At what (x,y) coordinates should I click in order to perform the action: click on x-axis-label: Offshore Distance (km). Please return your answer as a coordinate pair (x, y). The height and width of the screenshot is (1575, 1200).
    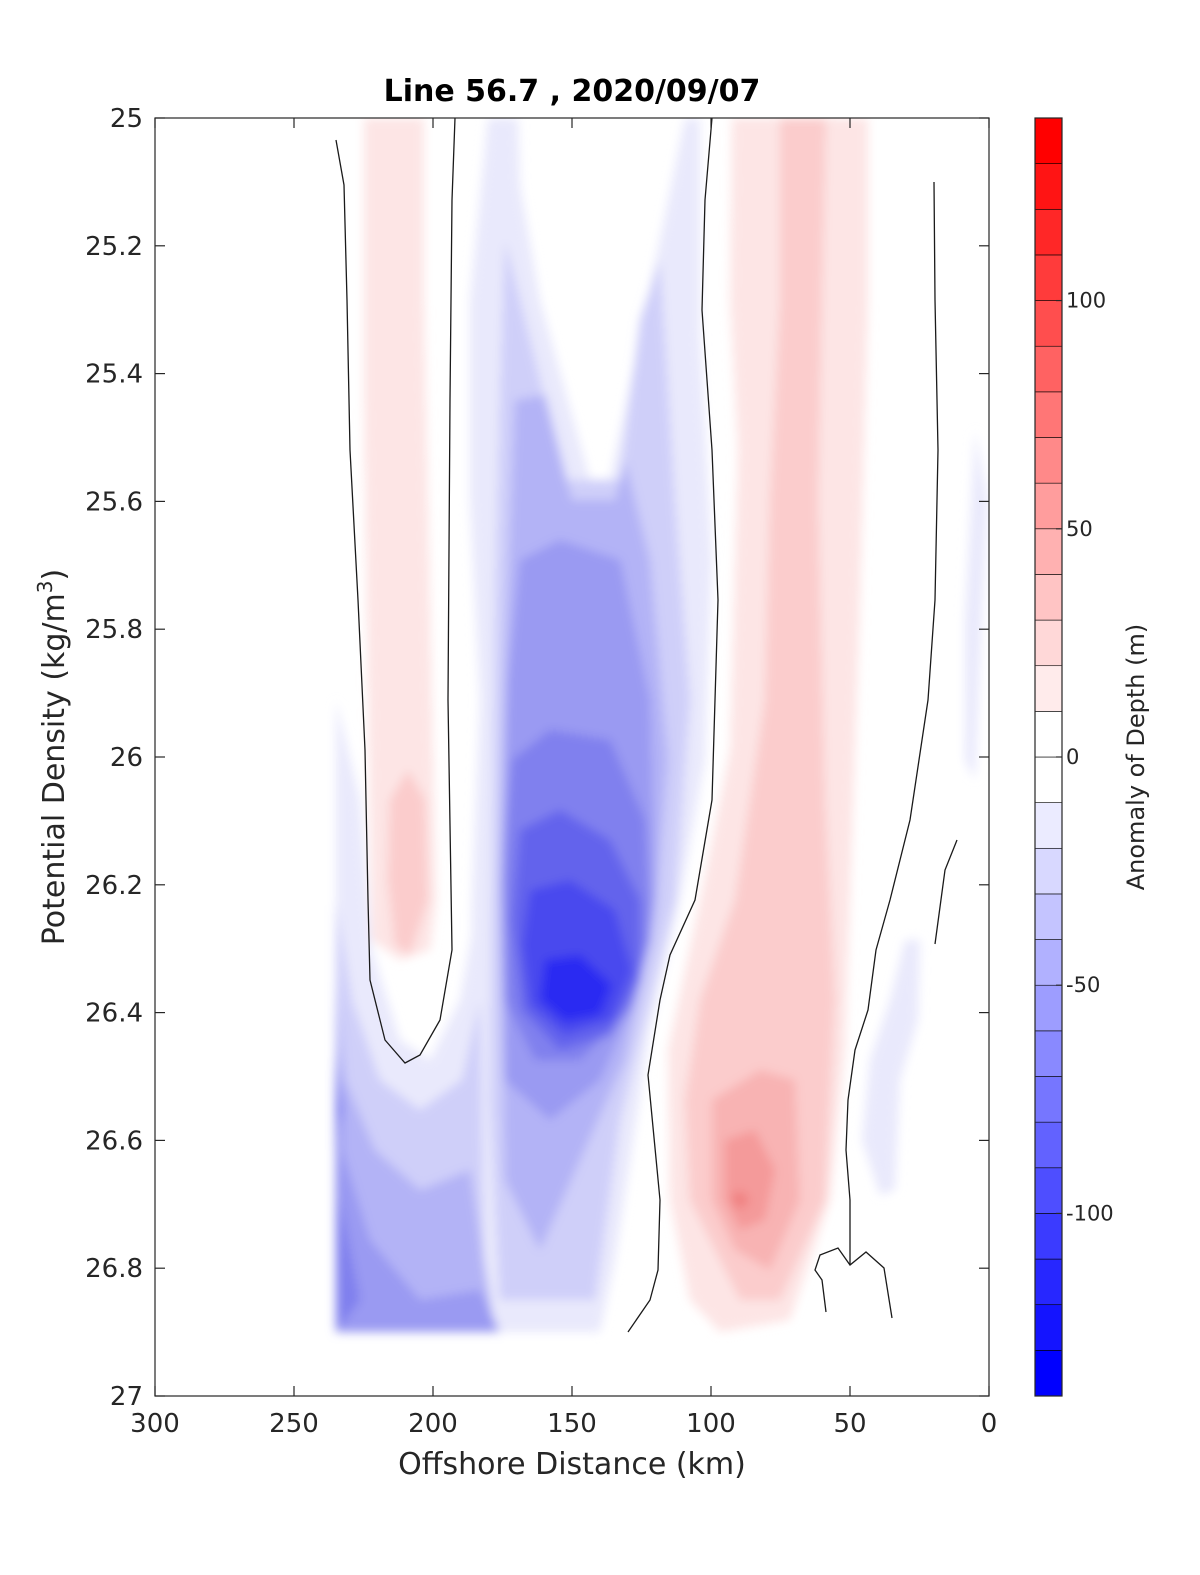
    Looking at the image, I should click on (572, 1464).